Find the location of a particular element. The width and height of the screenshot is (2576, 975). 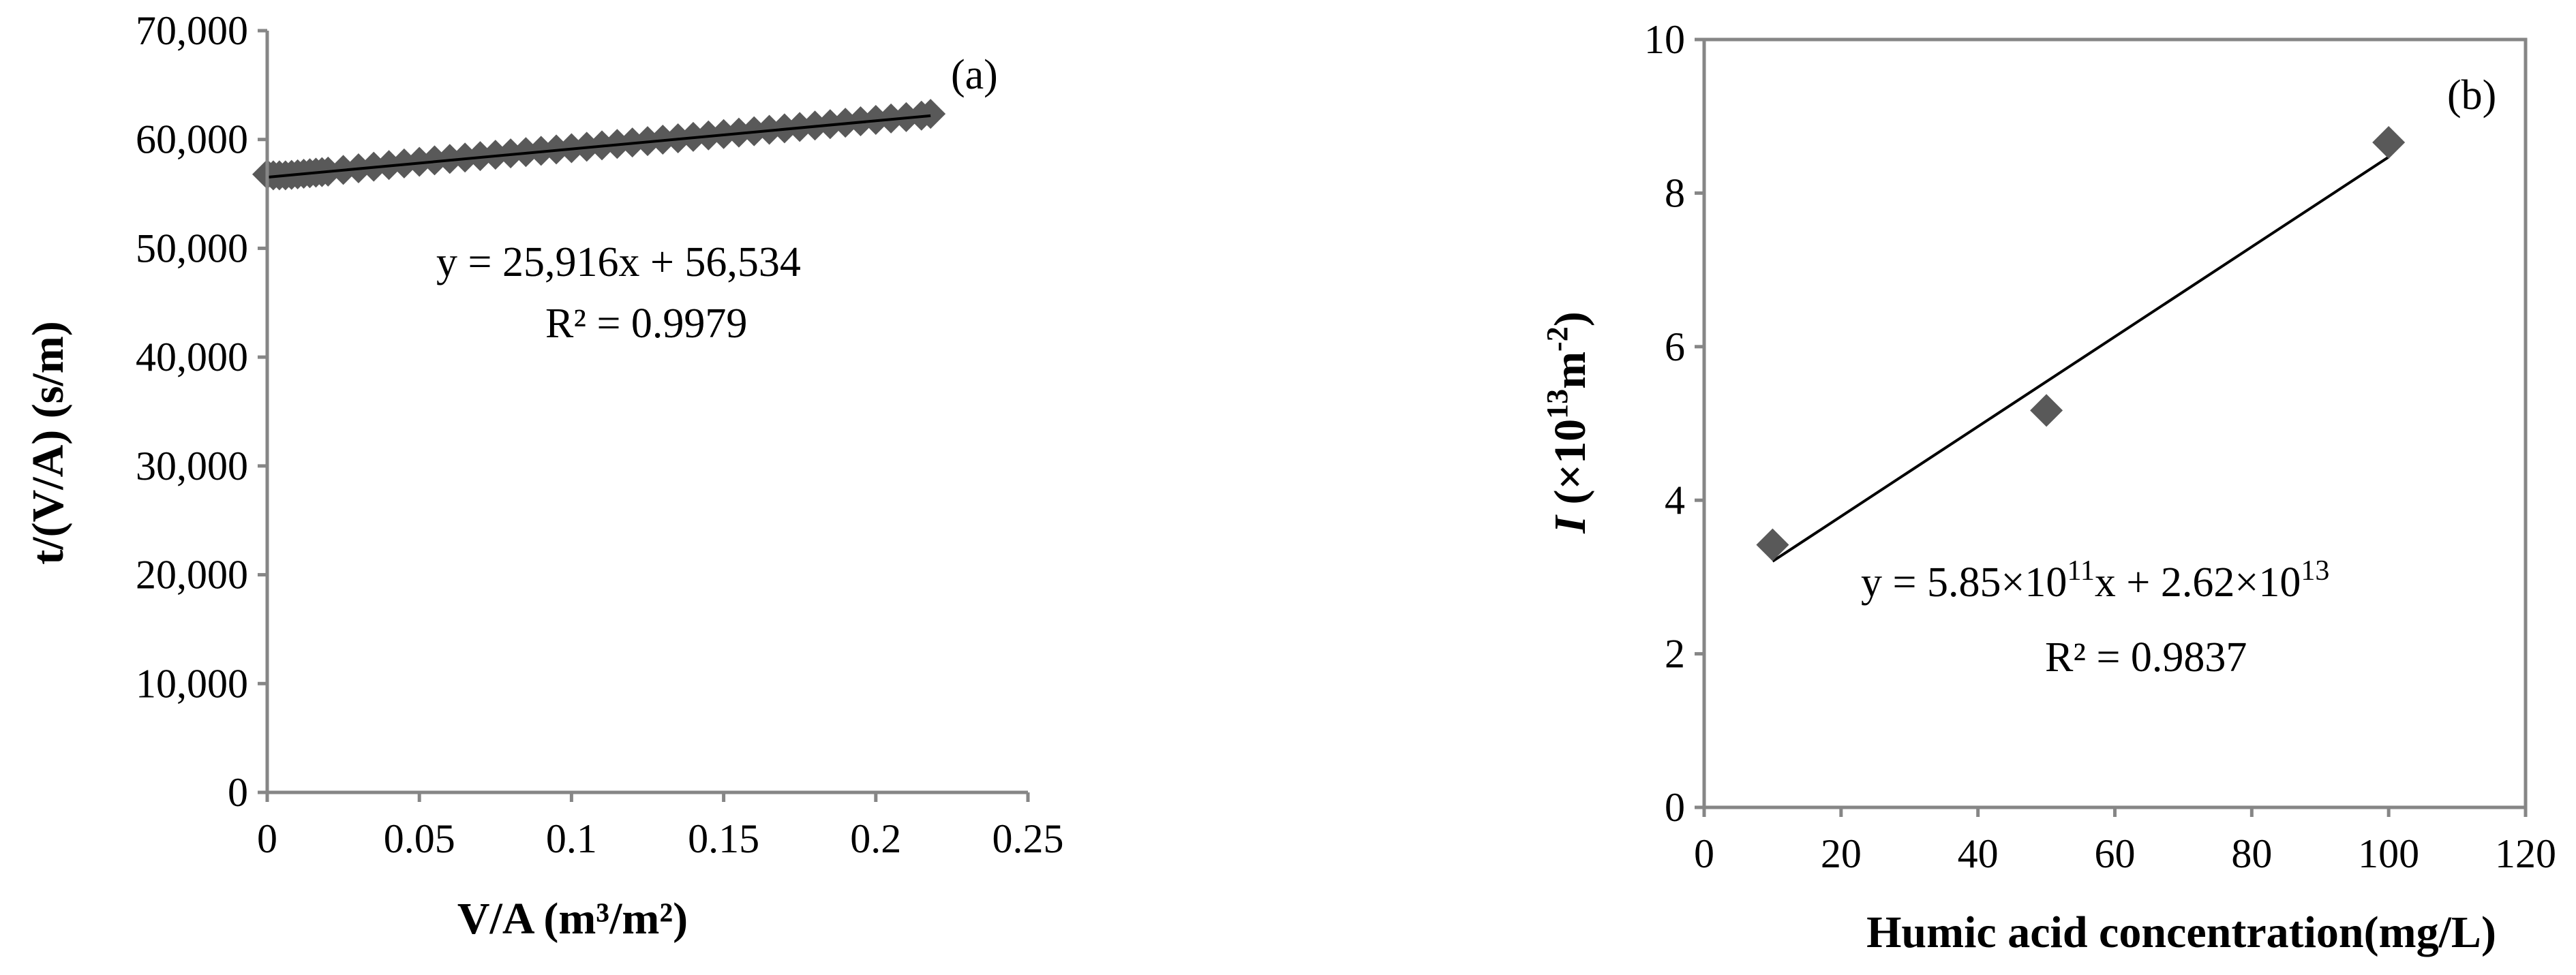

chart-b-equation-mid: x + 2.62×10 is located at coordinates (2198, 582).